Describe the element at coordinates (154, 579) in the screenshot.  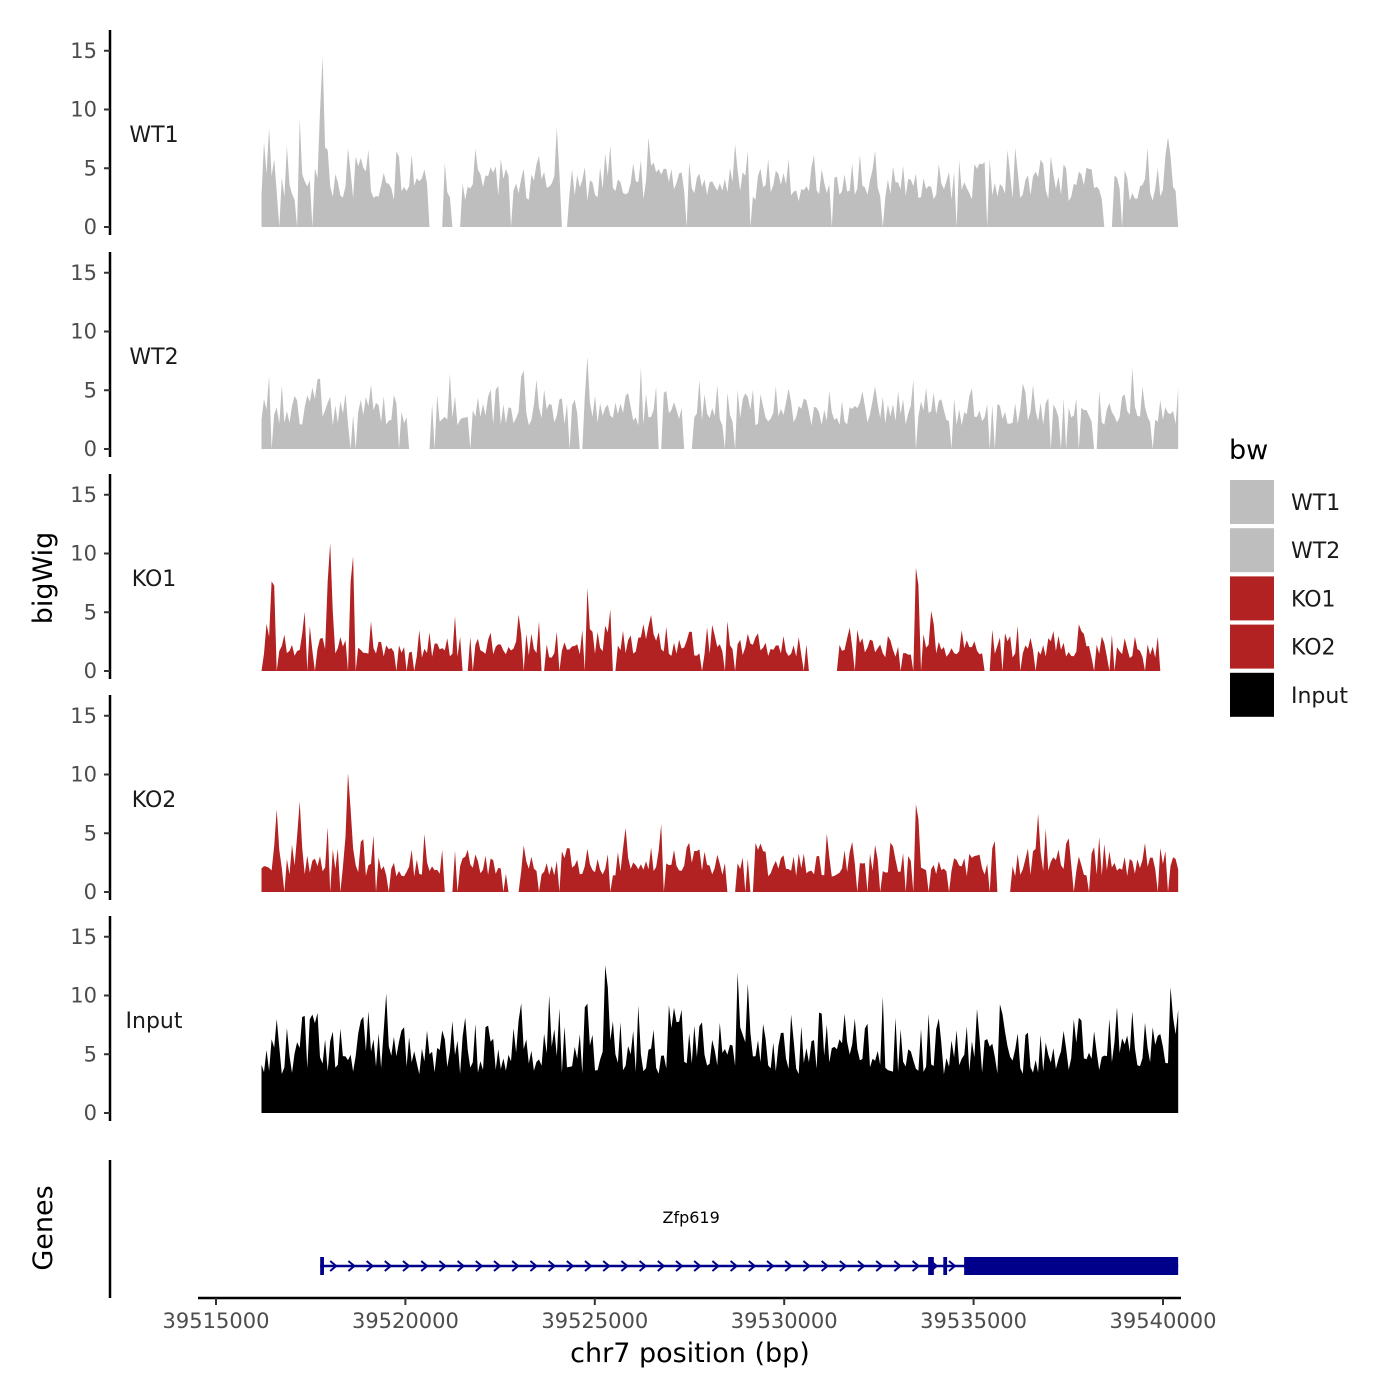
I see `track-label-ko1: KO1` at that location.